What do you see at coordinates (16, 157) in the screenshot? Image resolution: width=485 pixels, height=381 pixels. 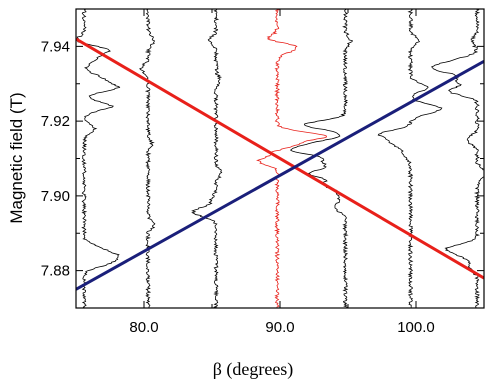 I see `y-axis-label: Magnetic field (T)` at bounding box center [16, 157].